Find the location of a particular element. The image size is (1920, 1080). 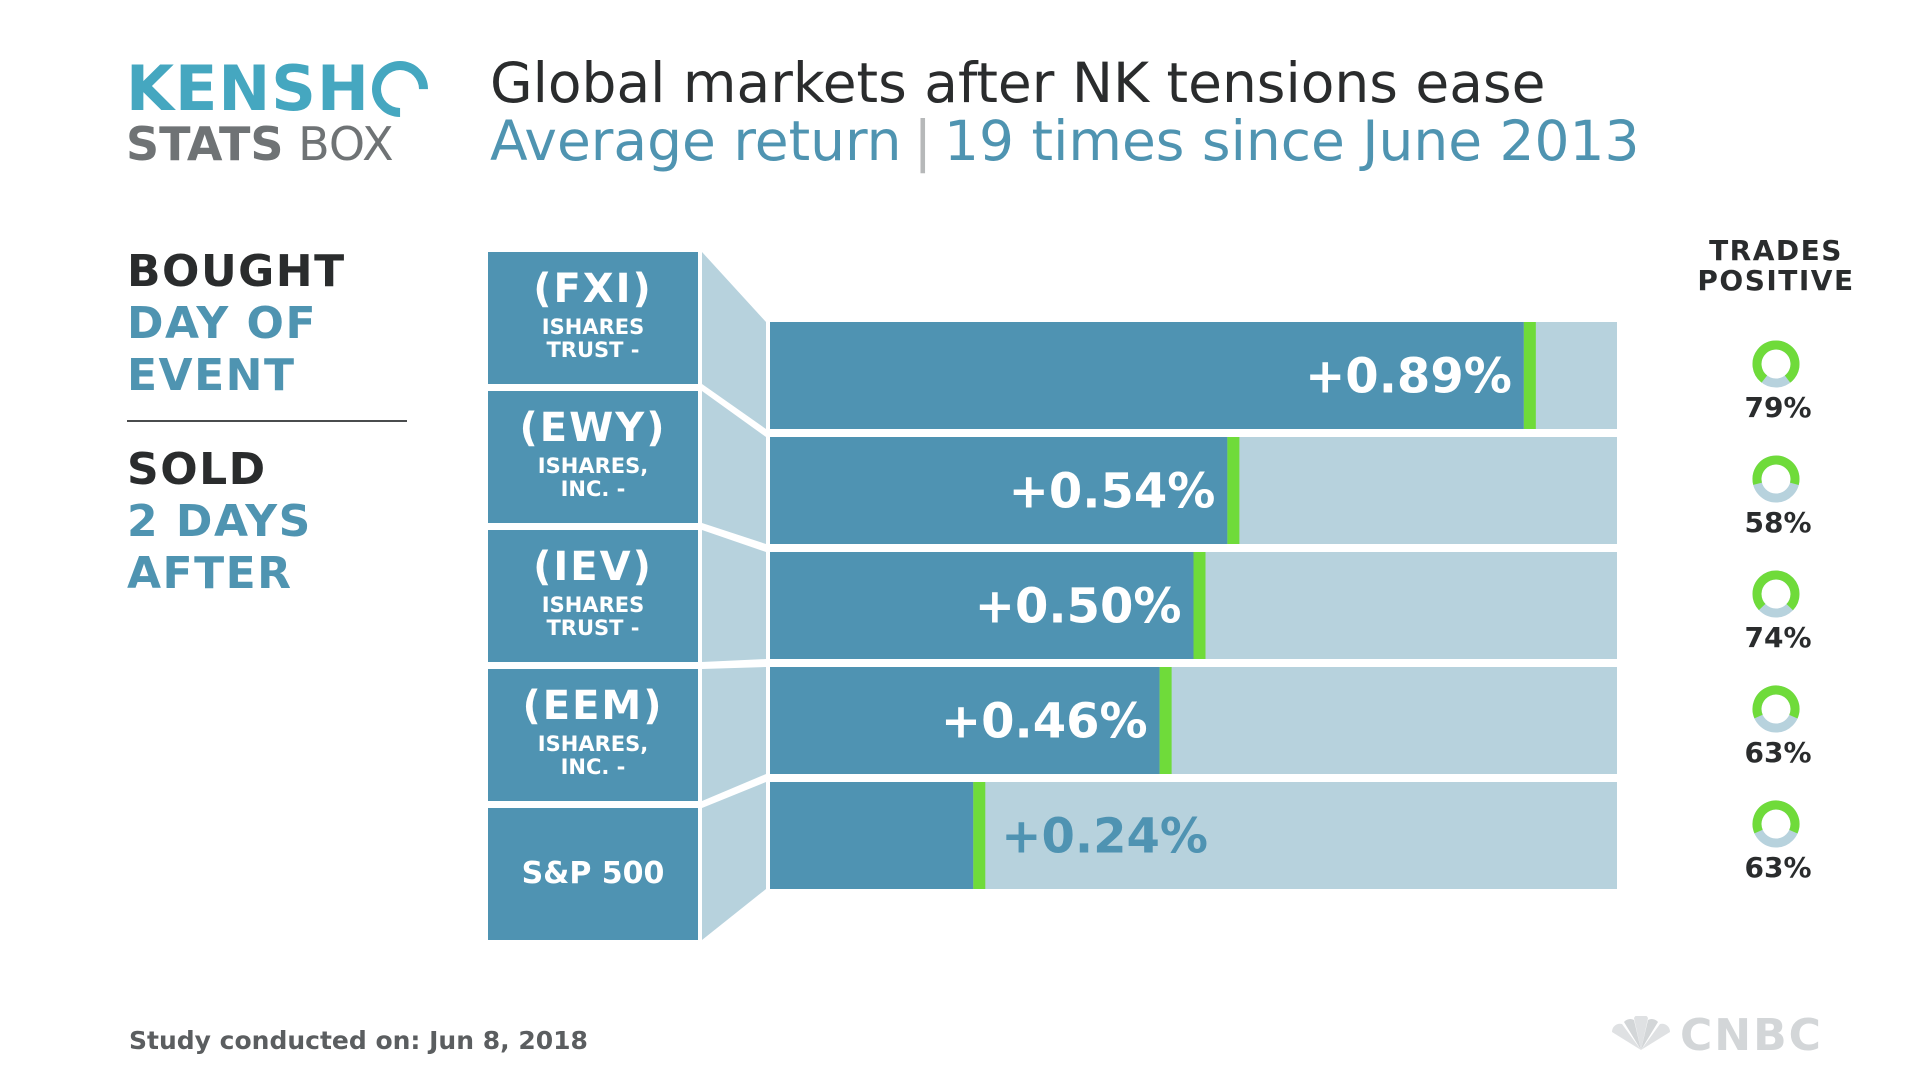

peacock-icon is located at coordinates (1641, 1033).